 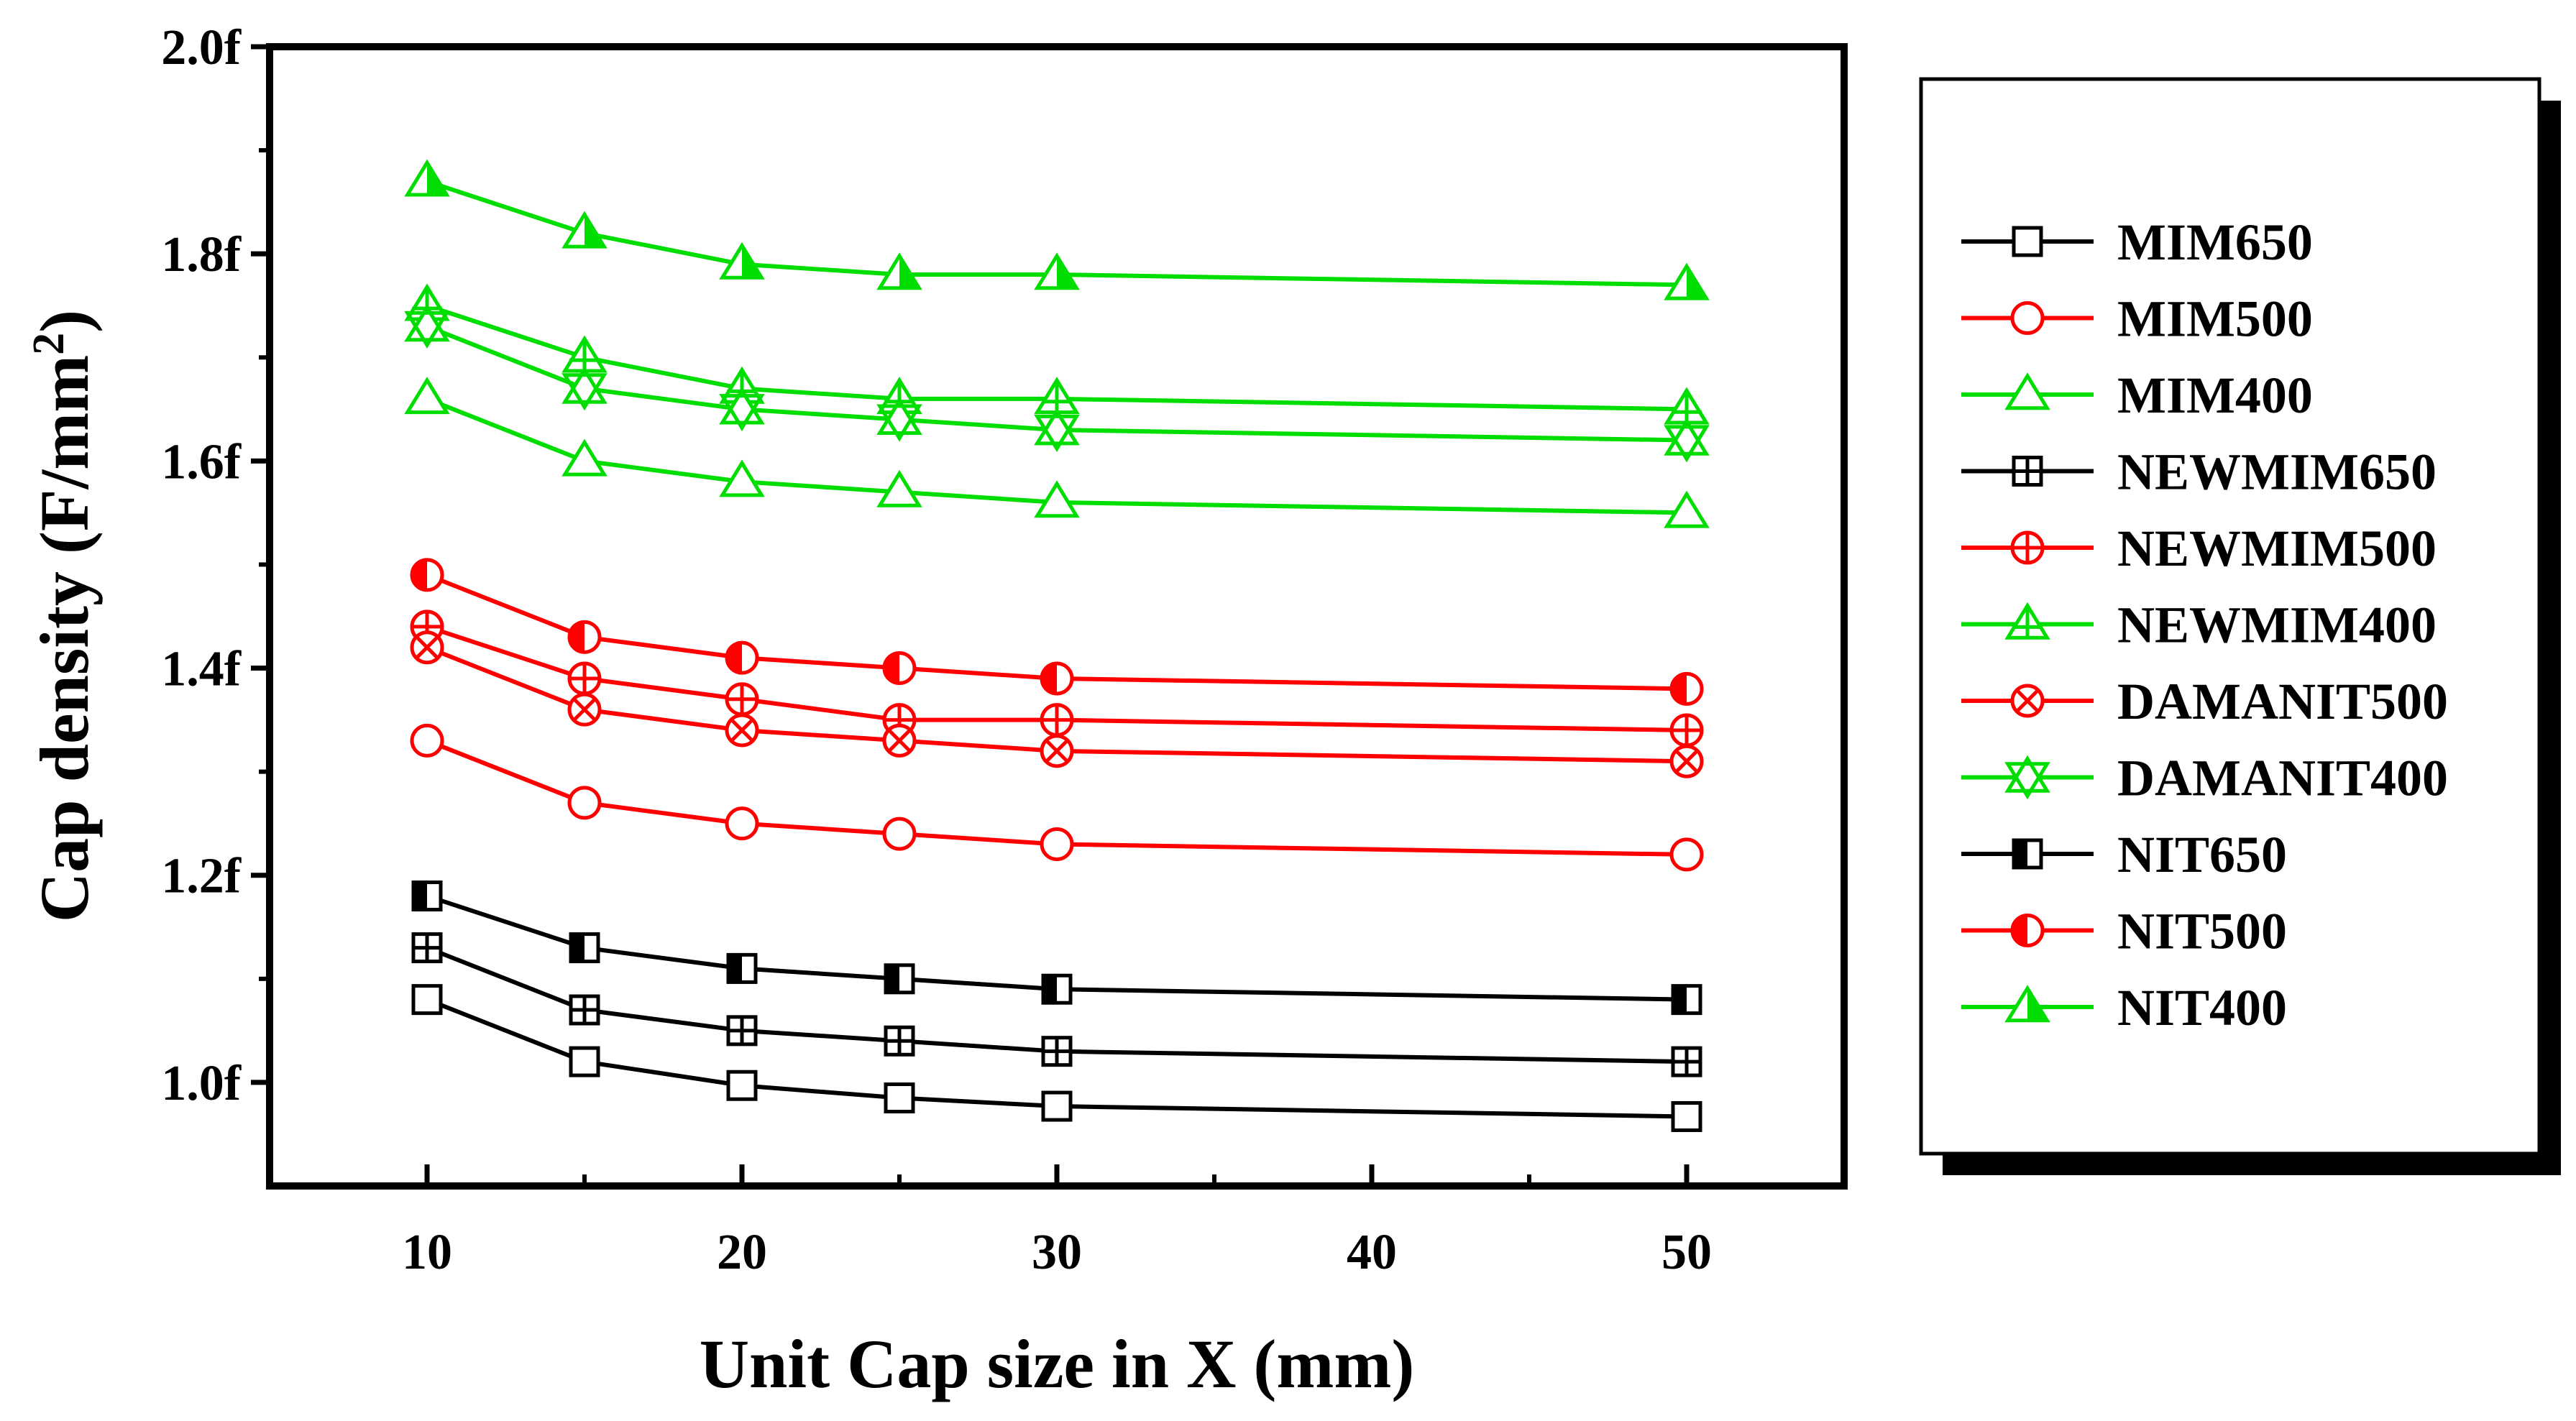 I want to click on series-line-nit650, so click(x=1056, y=947).